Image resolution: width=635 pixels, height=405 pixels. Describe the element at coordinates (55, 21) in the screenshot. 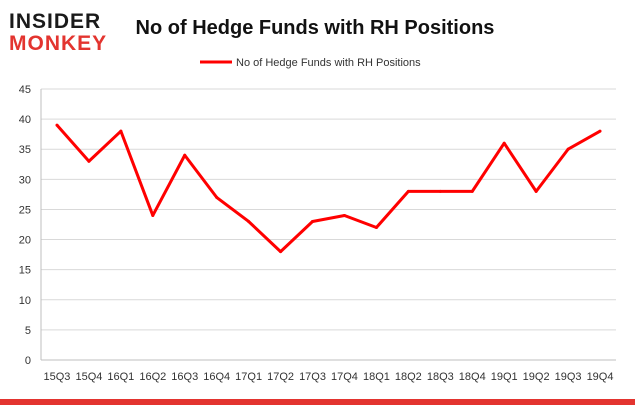

I see `logo-line-1: INSIDER` at that location.